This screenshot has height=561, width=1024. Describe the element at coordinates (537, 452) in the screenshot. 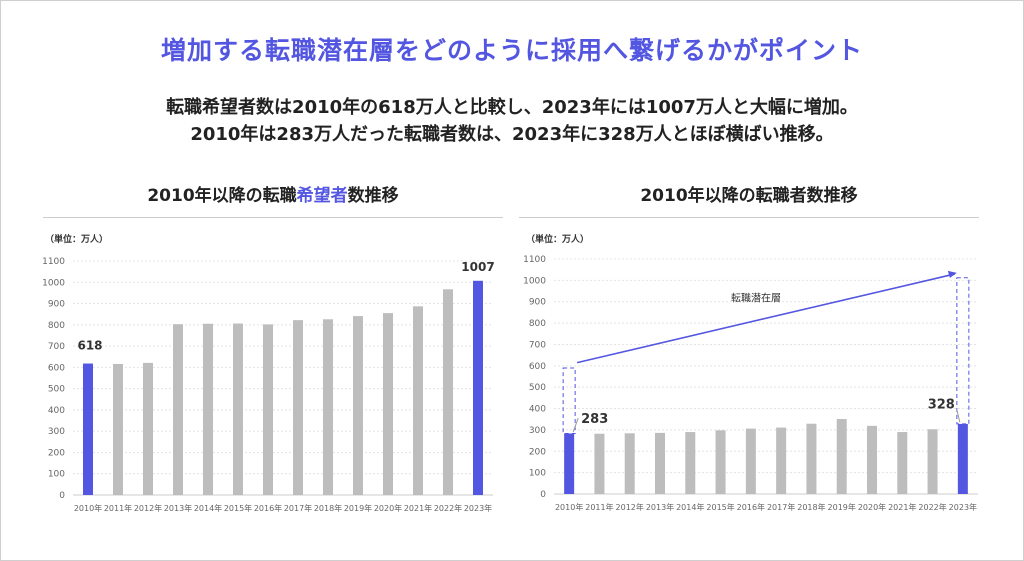

I see `y-tick-label: 200` at that location.